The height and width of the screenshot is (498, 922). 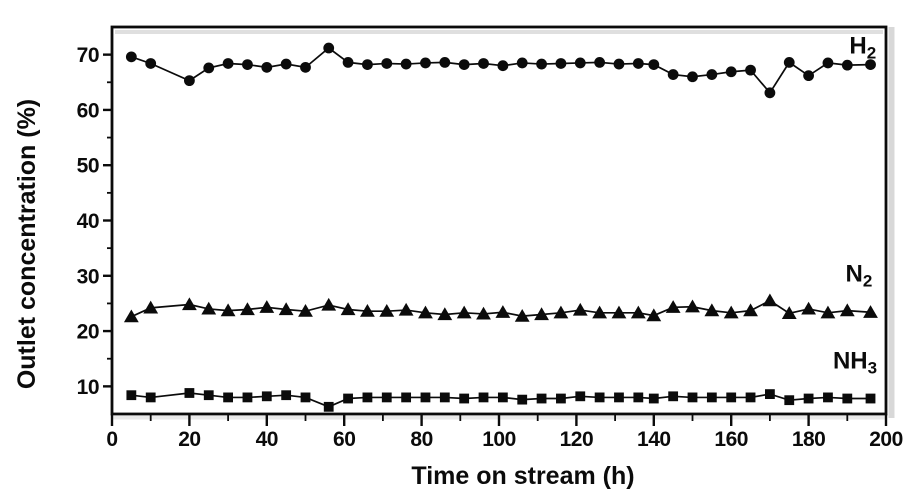 I want to click on series-label-nitrogen: N2, so click(x=859, y=275).